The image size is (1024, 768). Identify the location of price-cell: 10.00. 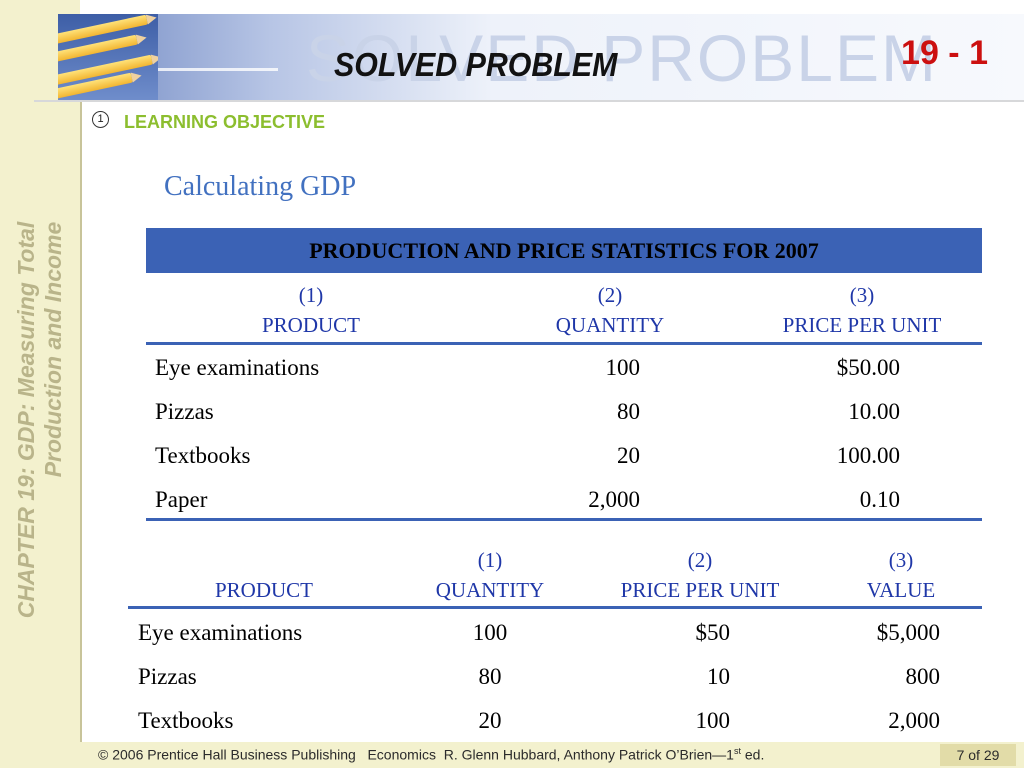
(874, 411).